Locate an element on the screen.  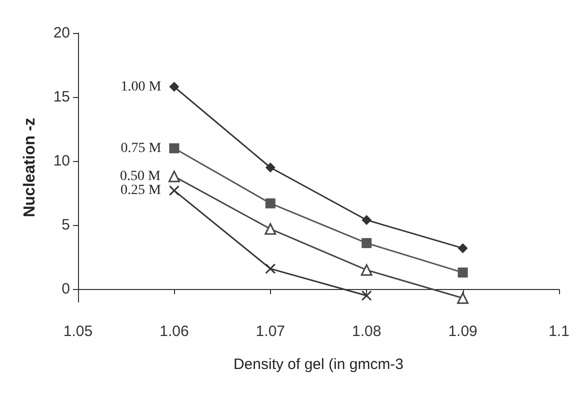
series-label: 0.25 M is located at coordinates (141, 190).